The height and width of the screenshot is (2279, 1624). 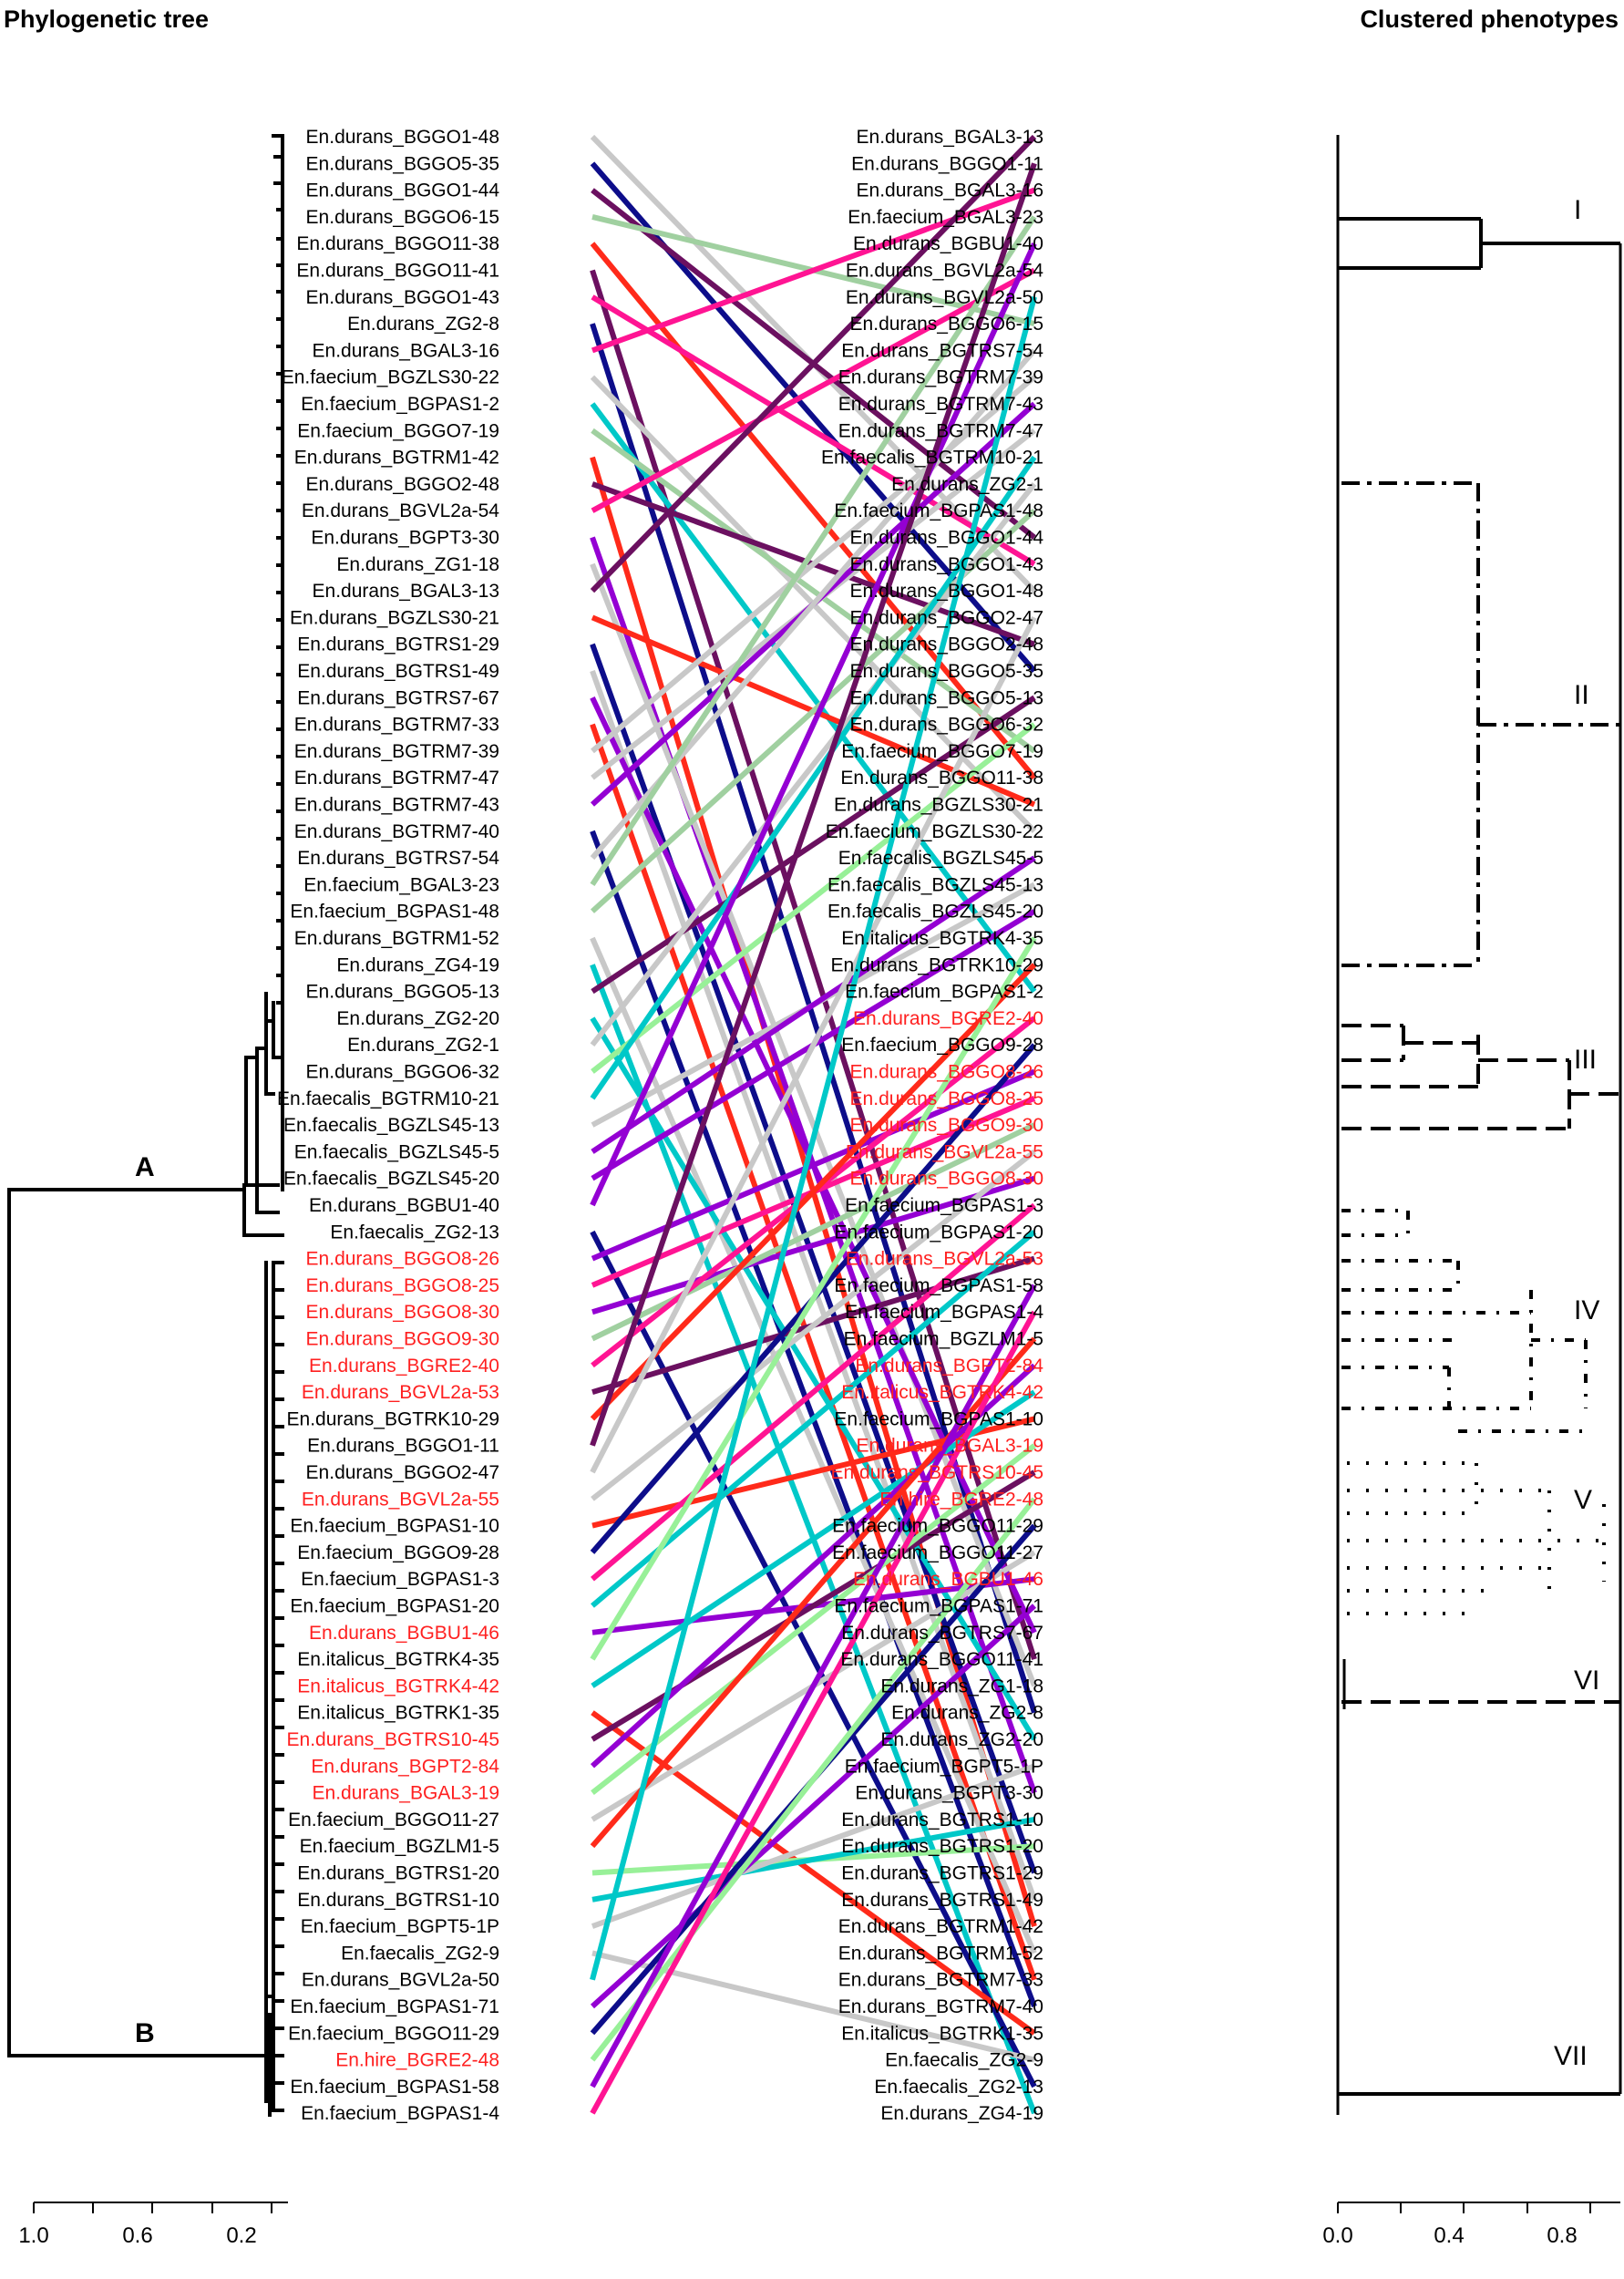 What do you see at coordinates (394, 1606) in the screenshot?
I see `left-leaf-label-56: En.faecium_BGPAS1-20` at bounding box center [394, 1606].